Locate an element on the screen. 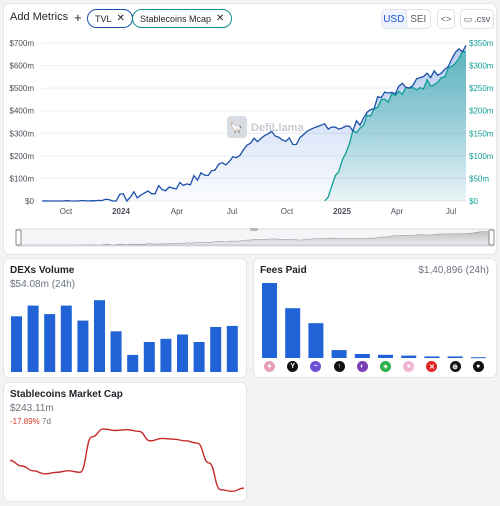  stablecoins-mcap-line is located at coordinates (127, 460).